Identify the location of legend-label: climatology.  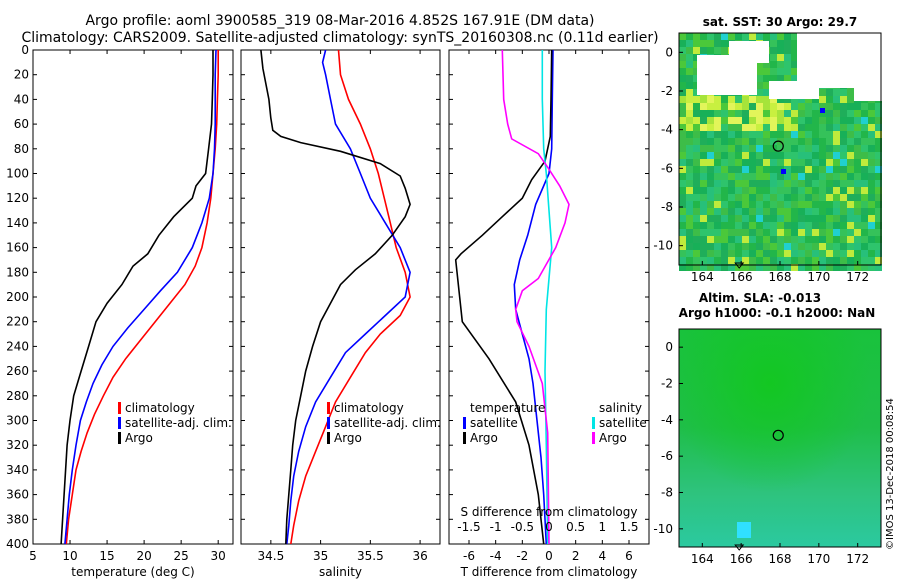
(369, 408).